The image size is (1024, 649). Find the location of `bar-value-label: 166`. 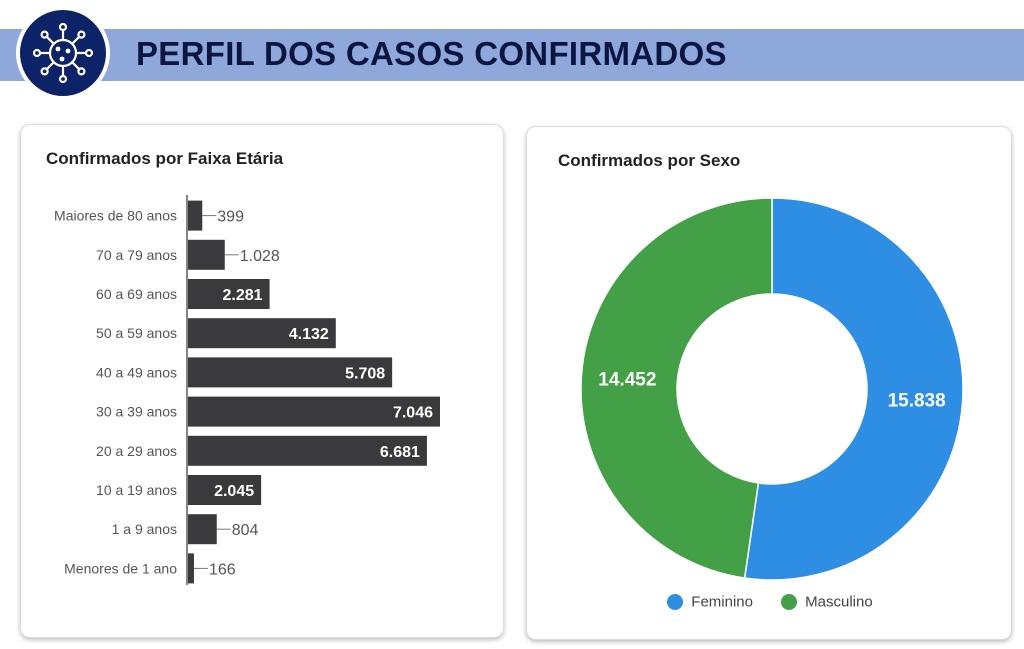

bar-value-label: 166 is located at coordinates (222, 569).